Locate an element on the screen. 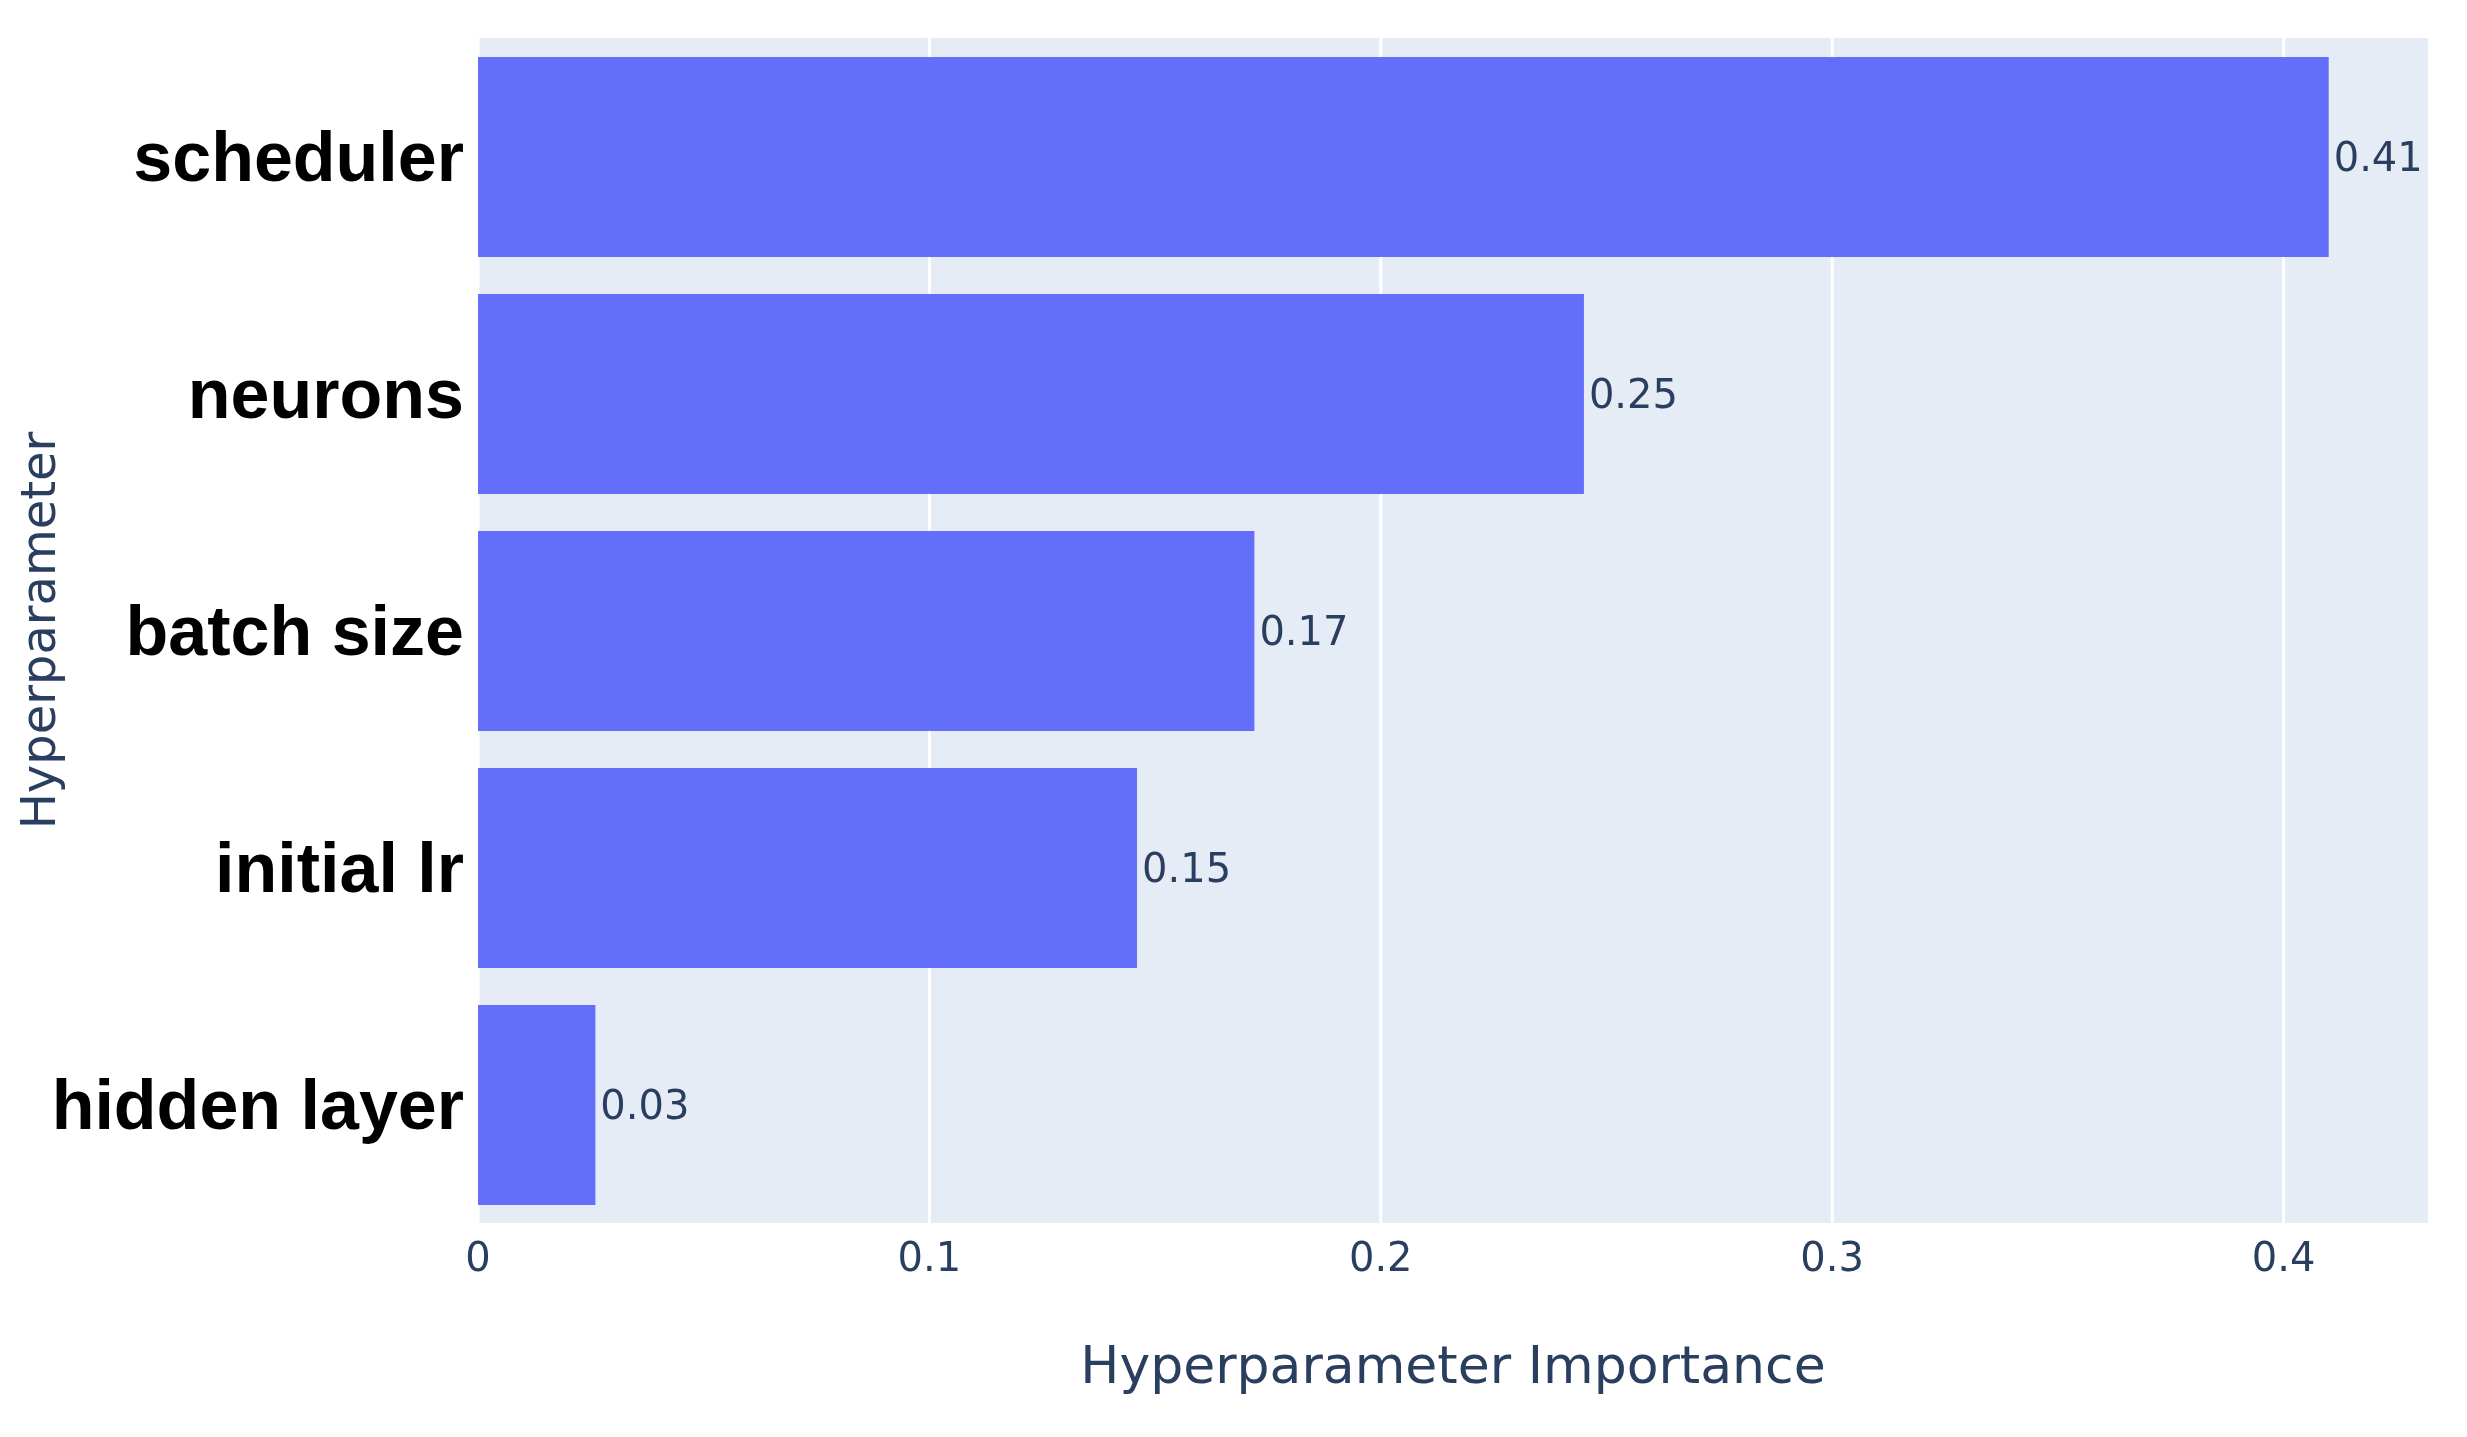  y-tick-label: scheduler is located at coordinates (298, 157).